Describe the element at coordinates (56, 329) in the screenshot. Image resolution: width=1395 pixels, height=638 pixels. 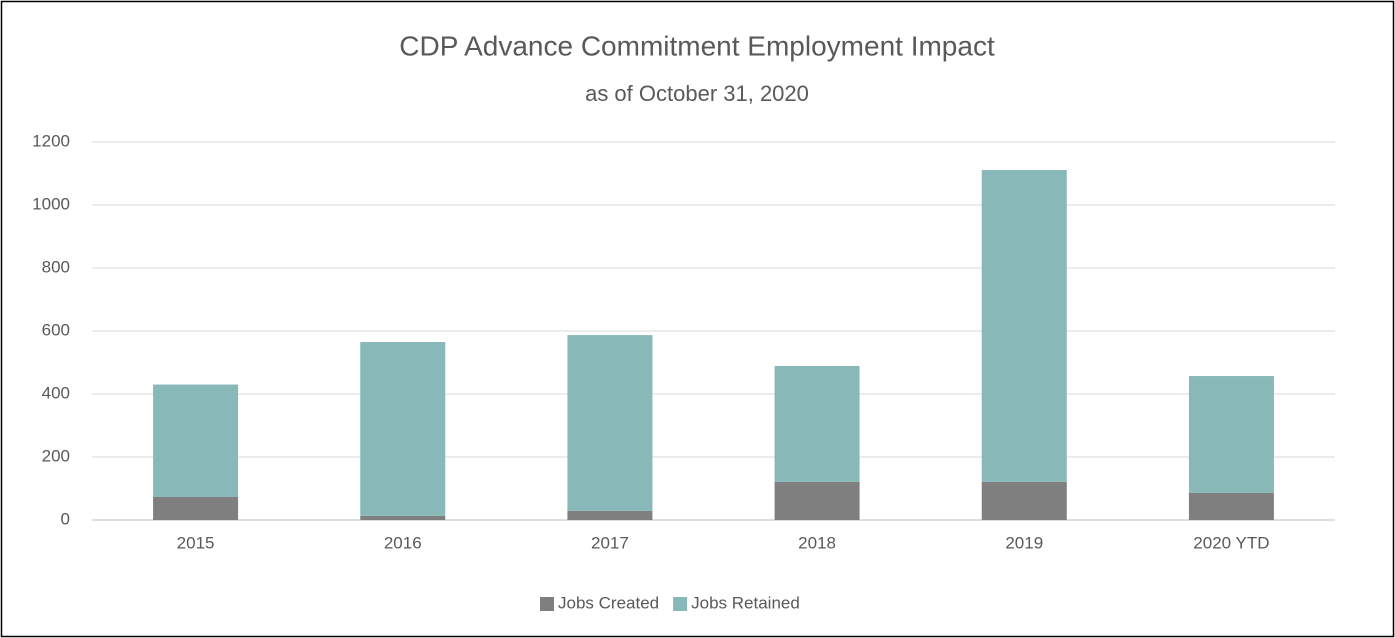
I see `y-tick-label: 600` at that location.